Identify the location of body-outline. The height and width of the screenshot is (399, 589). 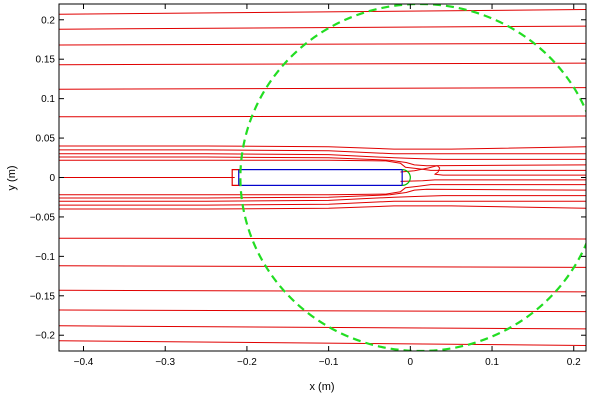
(320, 177).